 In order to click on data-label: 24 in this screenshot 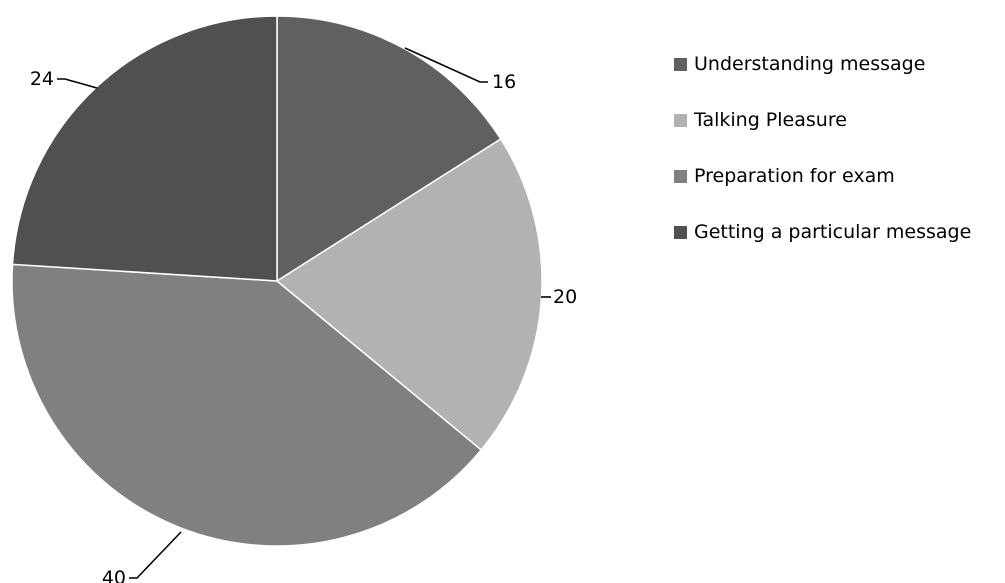, I will do `click(42, 79)`.